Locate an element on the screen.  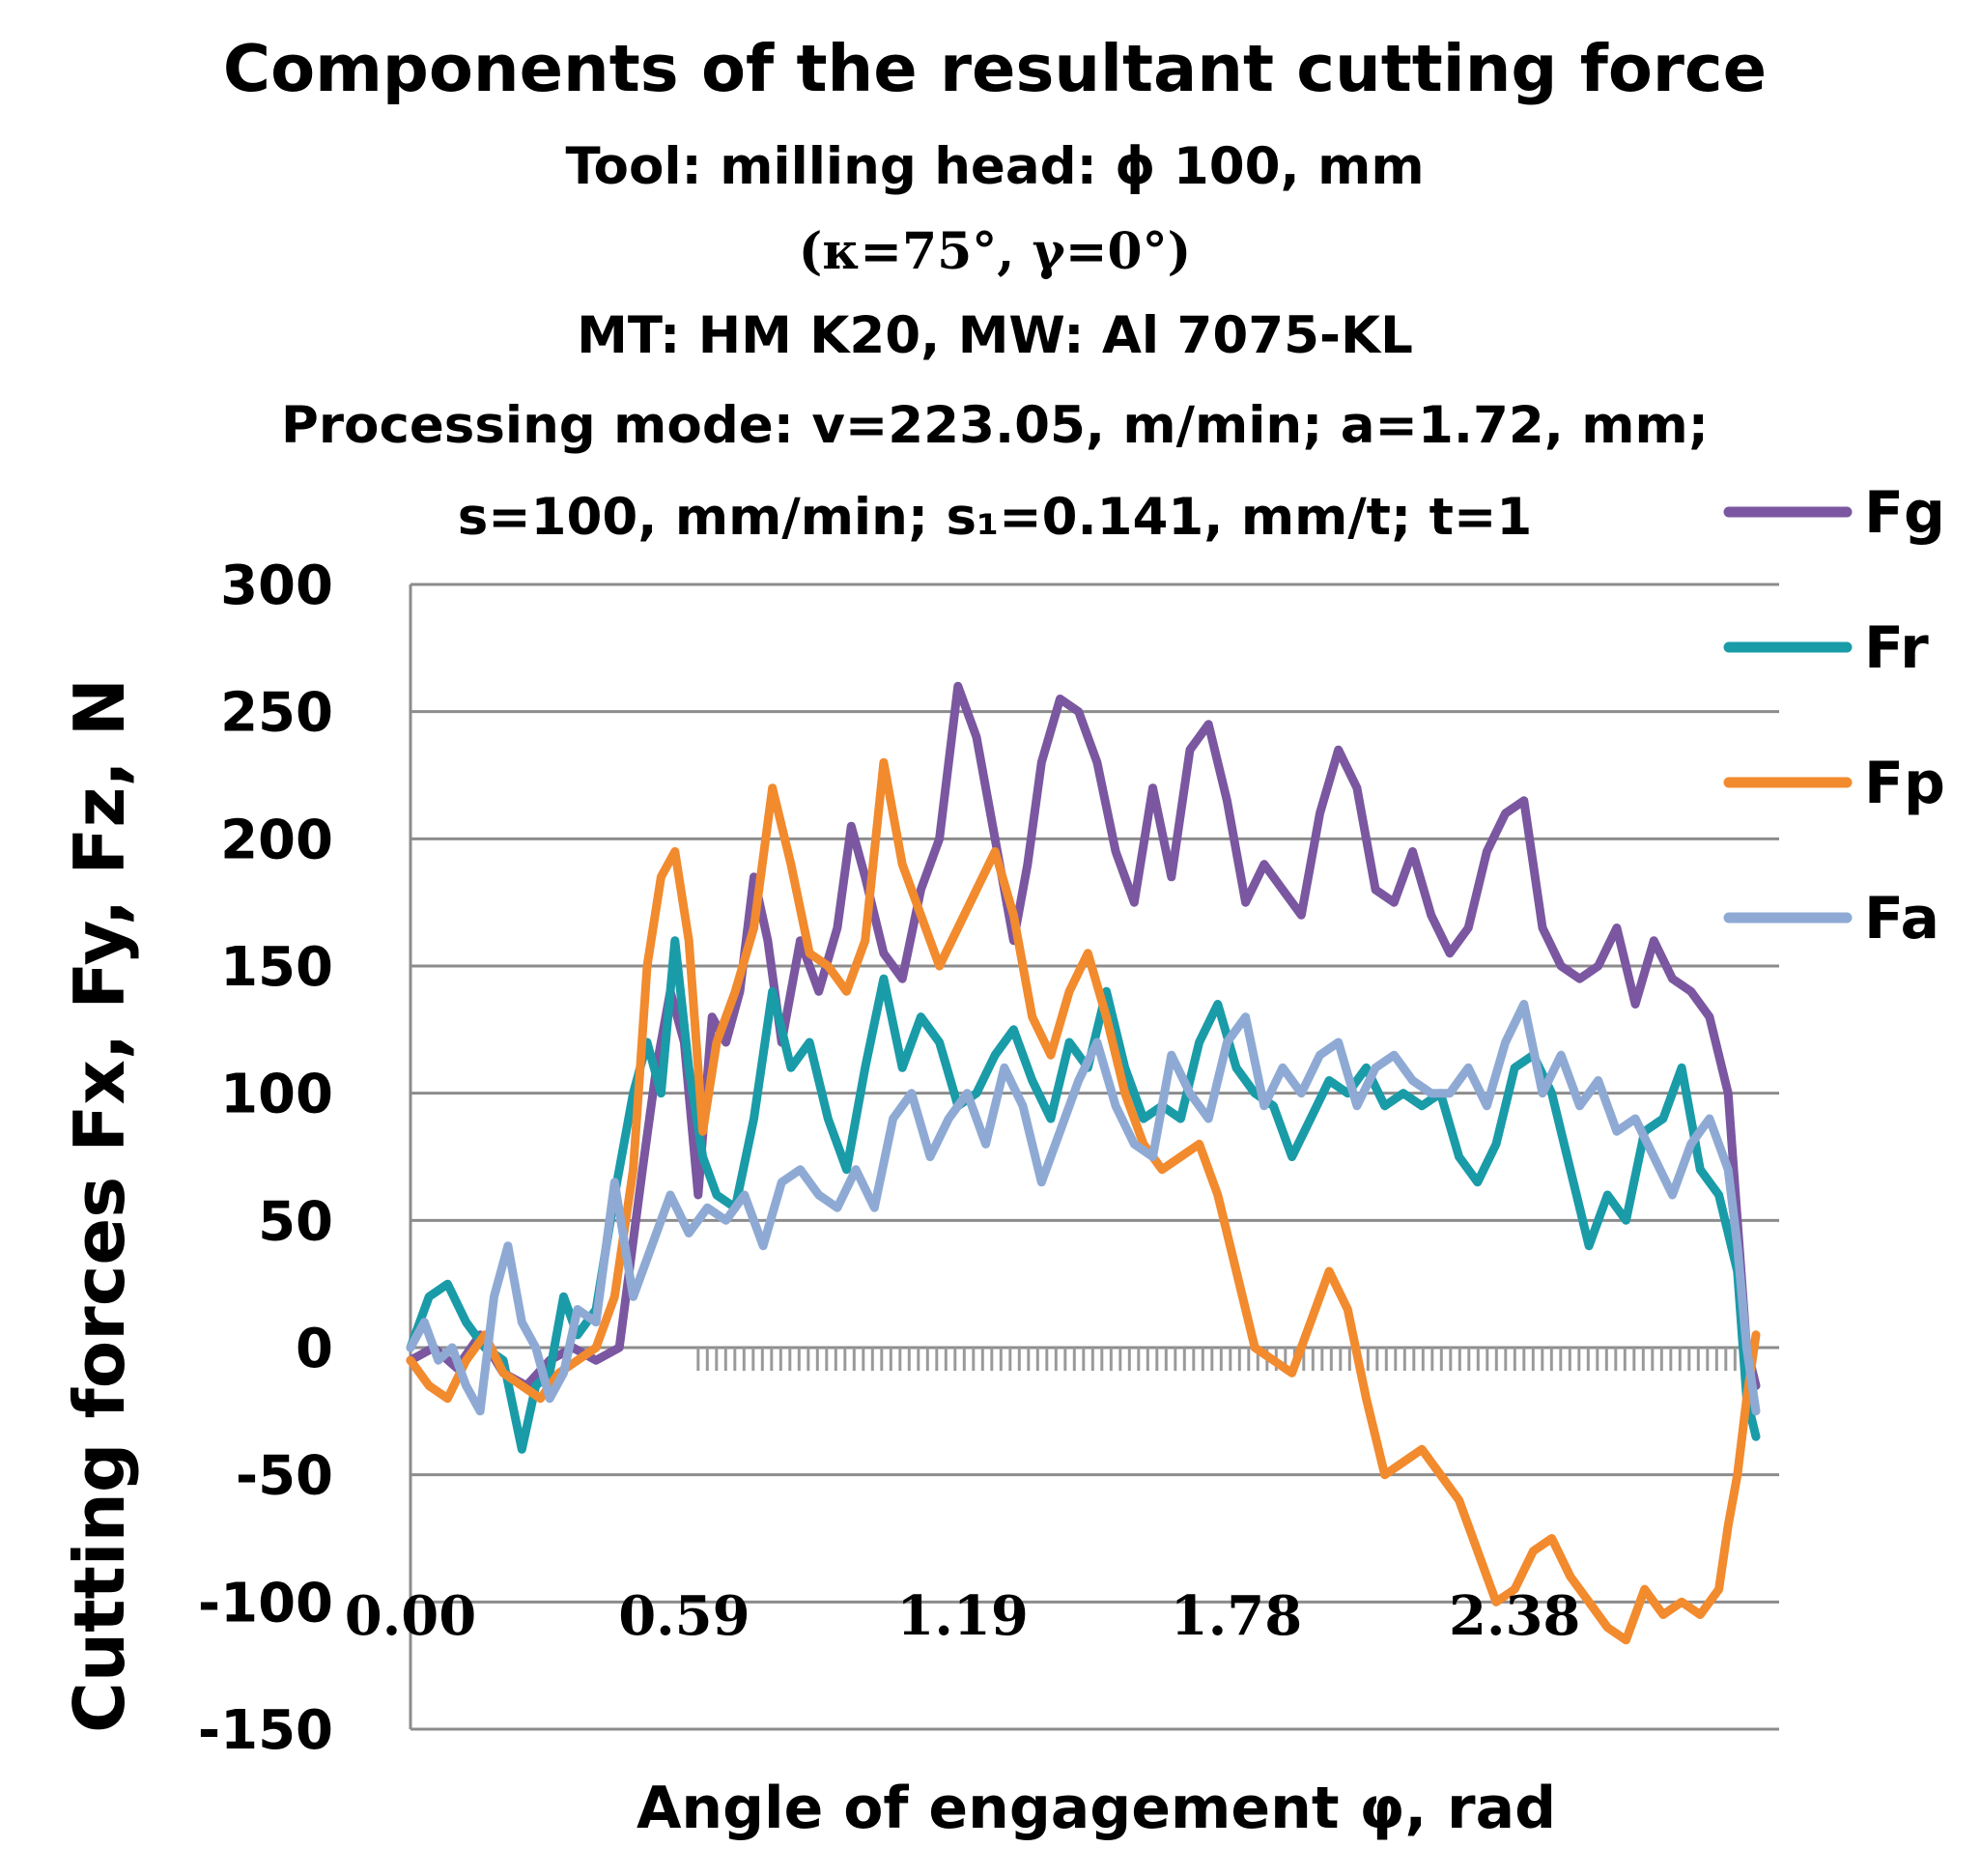
y-tick-label: 50 is located at coordinates (295, 1222).